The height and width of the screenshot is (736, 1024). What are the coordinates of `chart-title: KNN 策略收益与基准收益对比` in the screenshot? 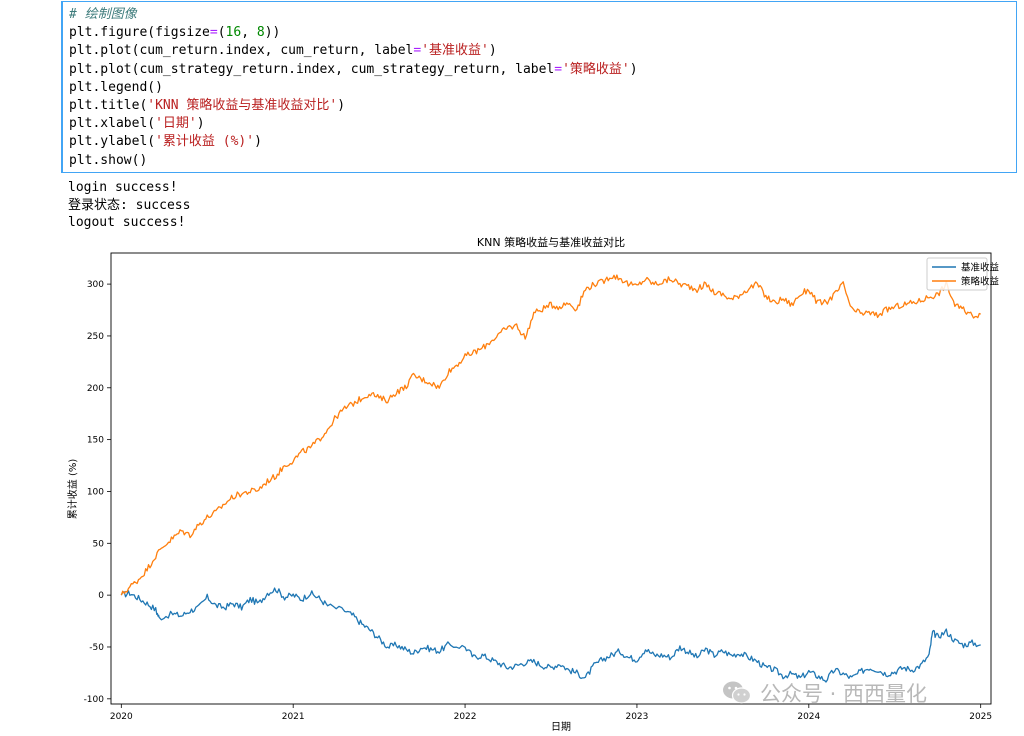 It's located at (551, 242).